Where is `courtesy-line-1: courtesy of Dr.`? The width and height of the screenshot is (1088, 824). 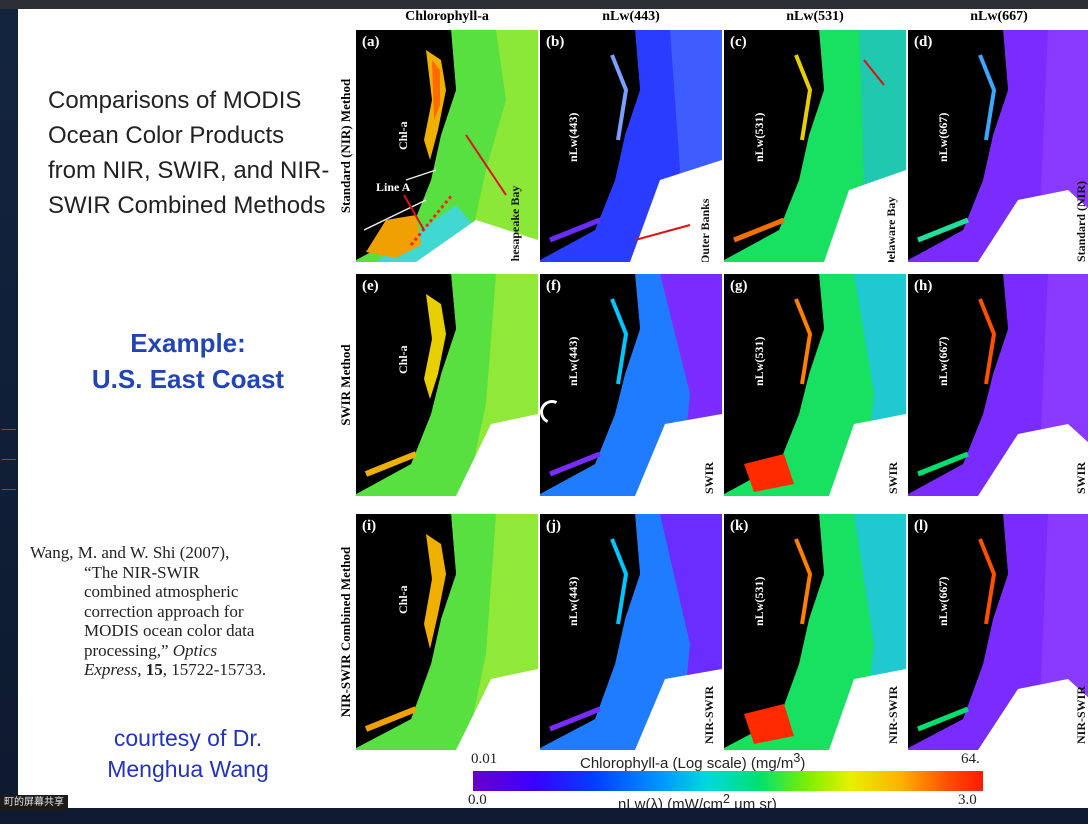
courtesy-line-1: courtesy of Dr. is located at coordinates (188, 738).